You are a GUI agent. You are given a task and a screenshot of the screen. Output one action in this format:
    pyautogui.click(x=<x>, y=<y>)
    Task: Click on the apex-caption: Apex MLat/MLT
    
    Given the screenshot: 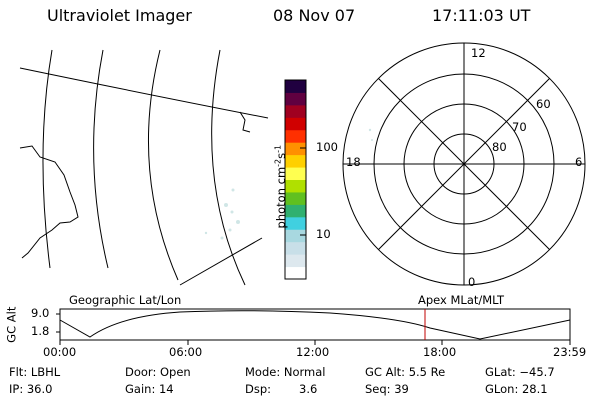 What is the action you would take?
    pyautogui.click(x=461, y=300)
    